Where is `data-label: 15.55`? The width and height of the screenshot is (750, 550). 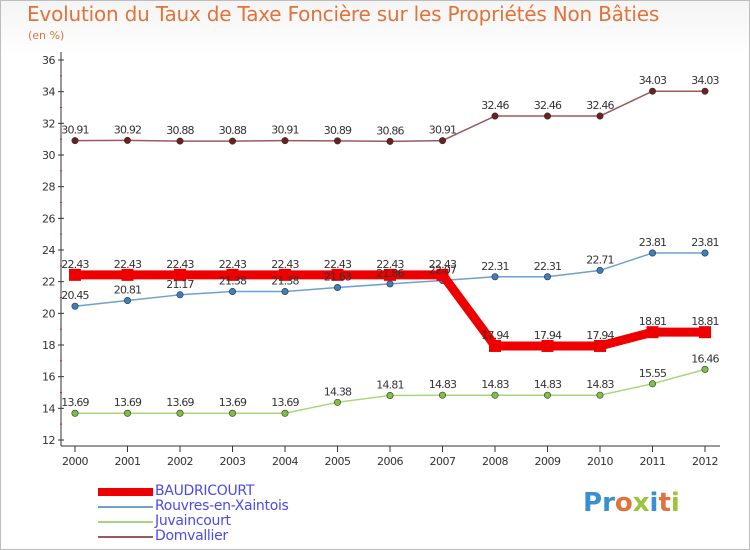 data-label: 15.55 is located at coordinates (653, 373).